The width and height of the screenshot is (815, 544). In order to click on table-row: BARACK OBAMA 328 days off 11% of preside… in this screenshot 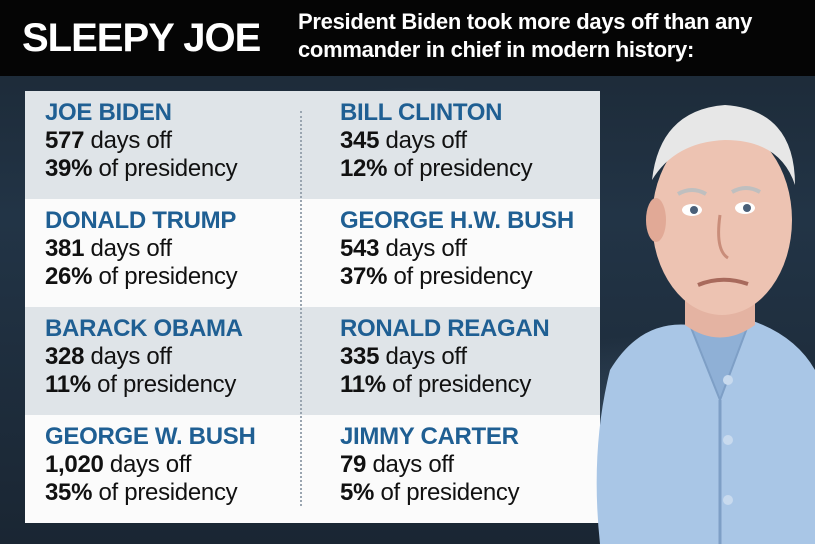, I will do `click(312, 361)`.